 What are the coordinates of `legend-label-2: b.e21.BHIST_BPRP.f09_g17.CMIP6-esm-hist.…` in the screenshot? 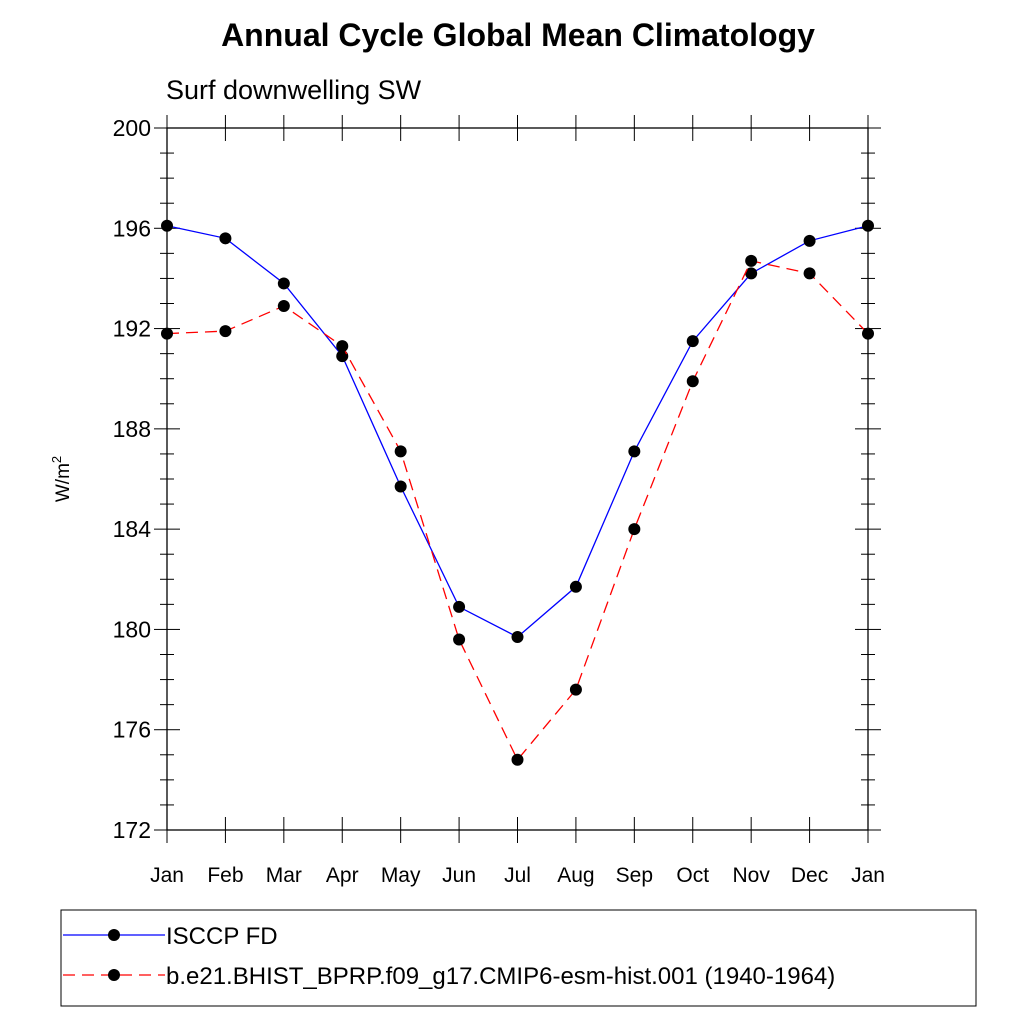 It's located at (500, 976).